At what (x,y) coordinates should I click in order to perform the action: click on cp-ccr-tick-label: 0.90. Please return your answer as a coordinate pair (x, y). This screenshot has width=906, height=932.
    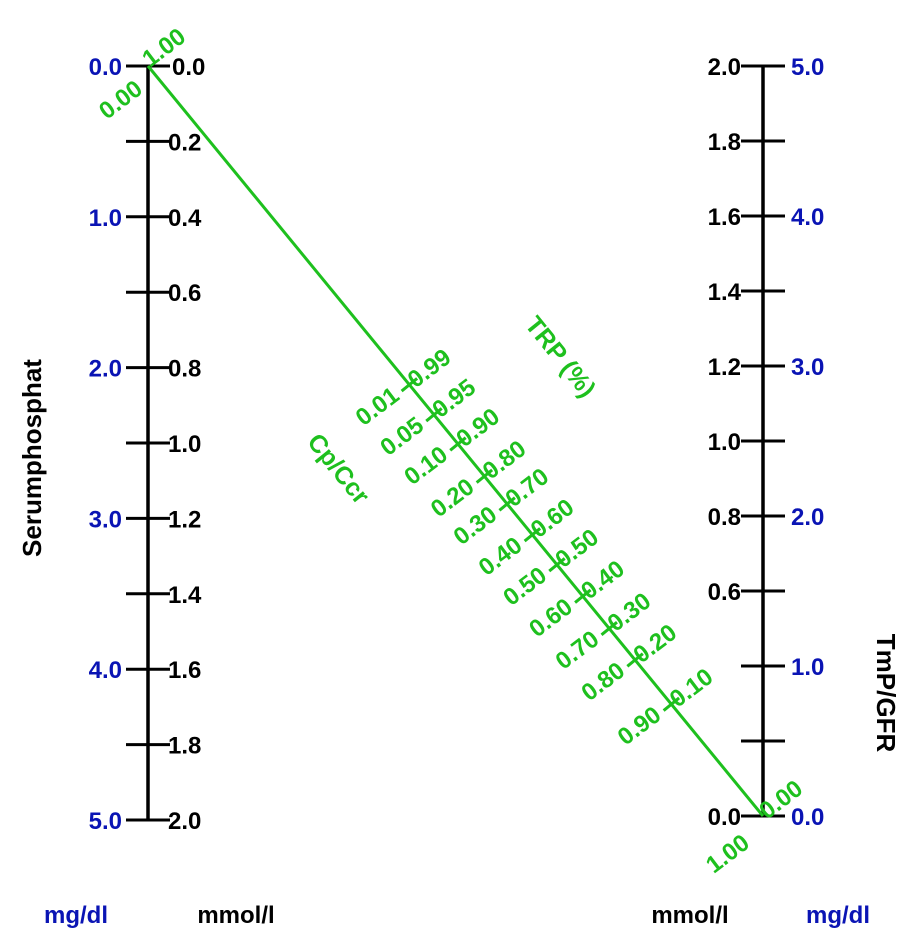
    Looking at the image, I should click on (640, 726).